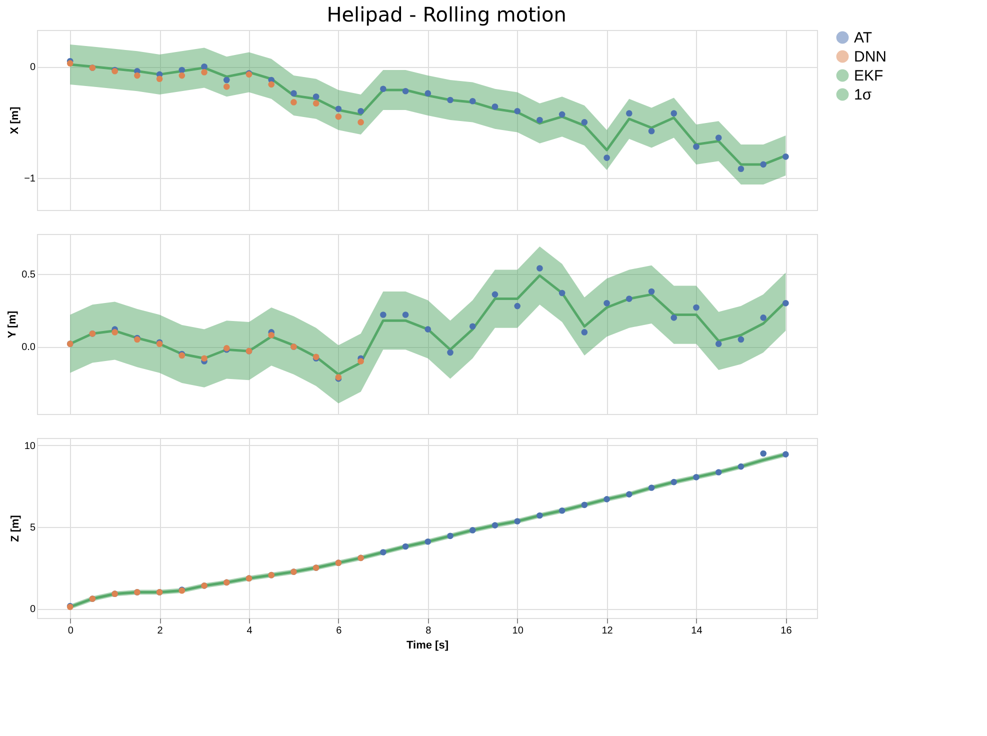  I want to click on x-tick-label: 0, so click(71, 631).